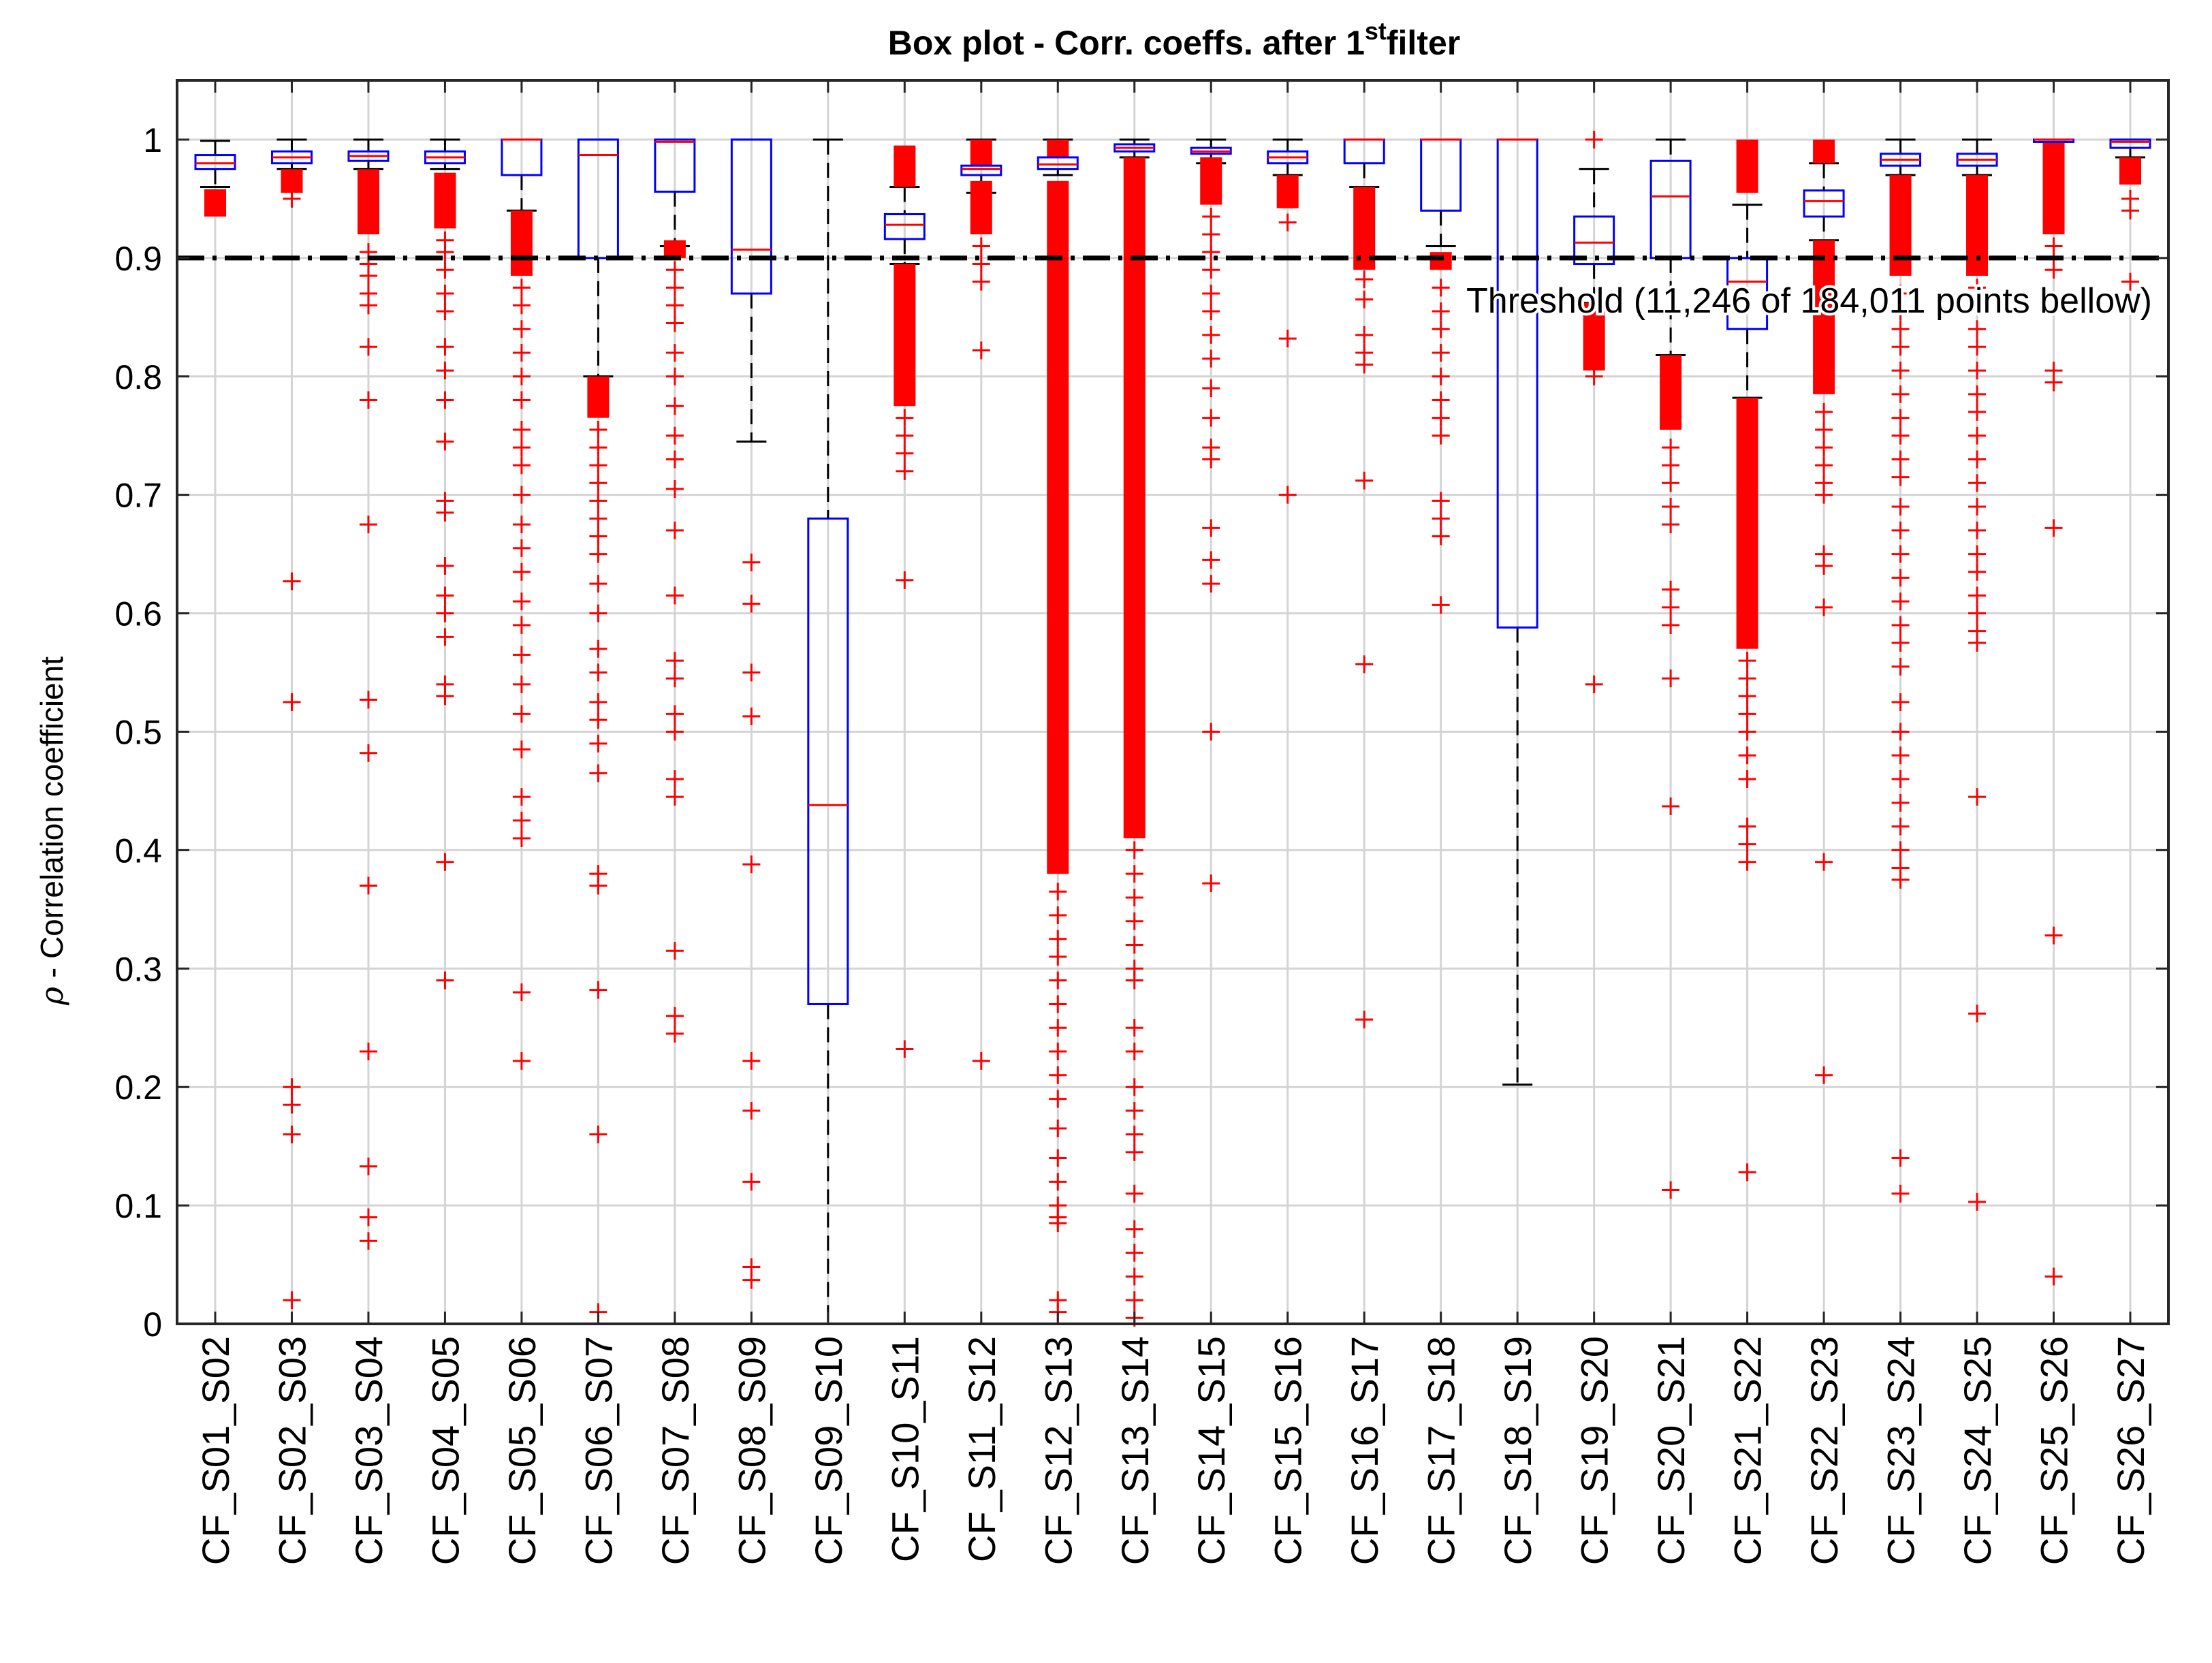 The width and height of the screenshot is (2212, 1663). What do you see at coordinates (1517, 612) in the screenshot?
I see `box-CF_S18_S19` at bounding box center [1517, 612].